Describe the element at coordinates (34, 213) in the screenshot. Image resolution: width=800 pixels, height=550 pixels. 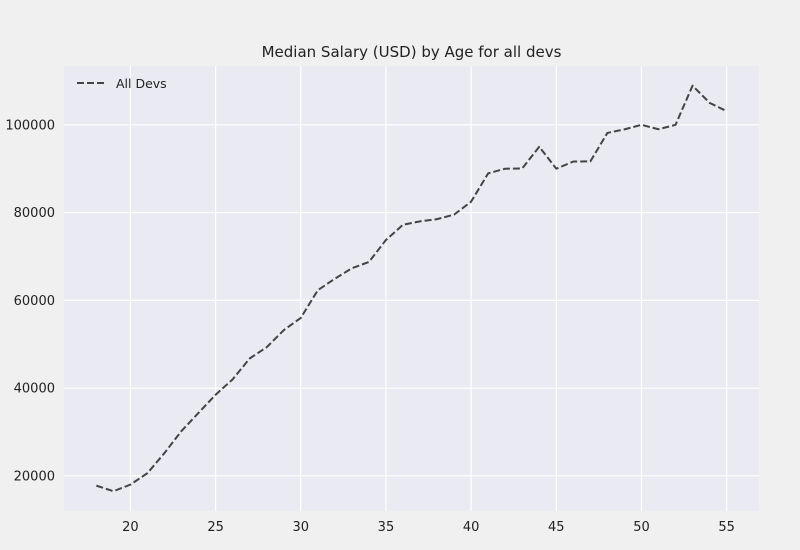
I see `y-tick-label: 80000` at that location.